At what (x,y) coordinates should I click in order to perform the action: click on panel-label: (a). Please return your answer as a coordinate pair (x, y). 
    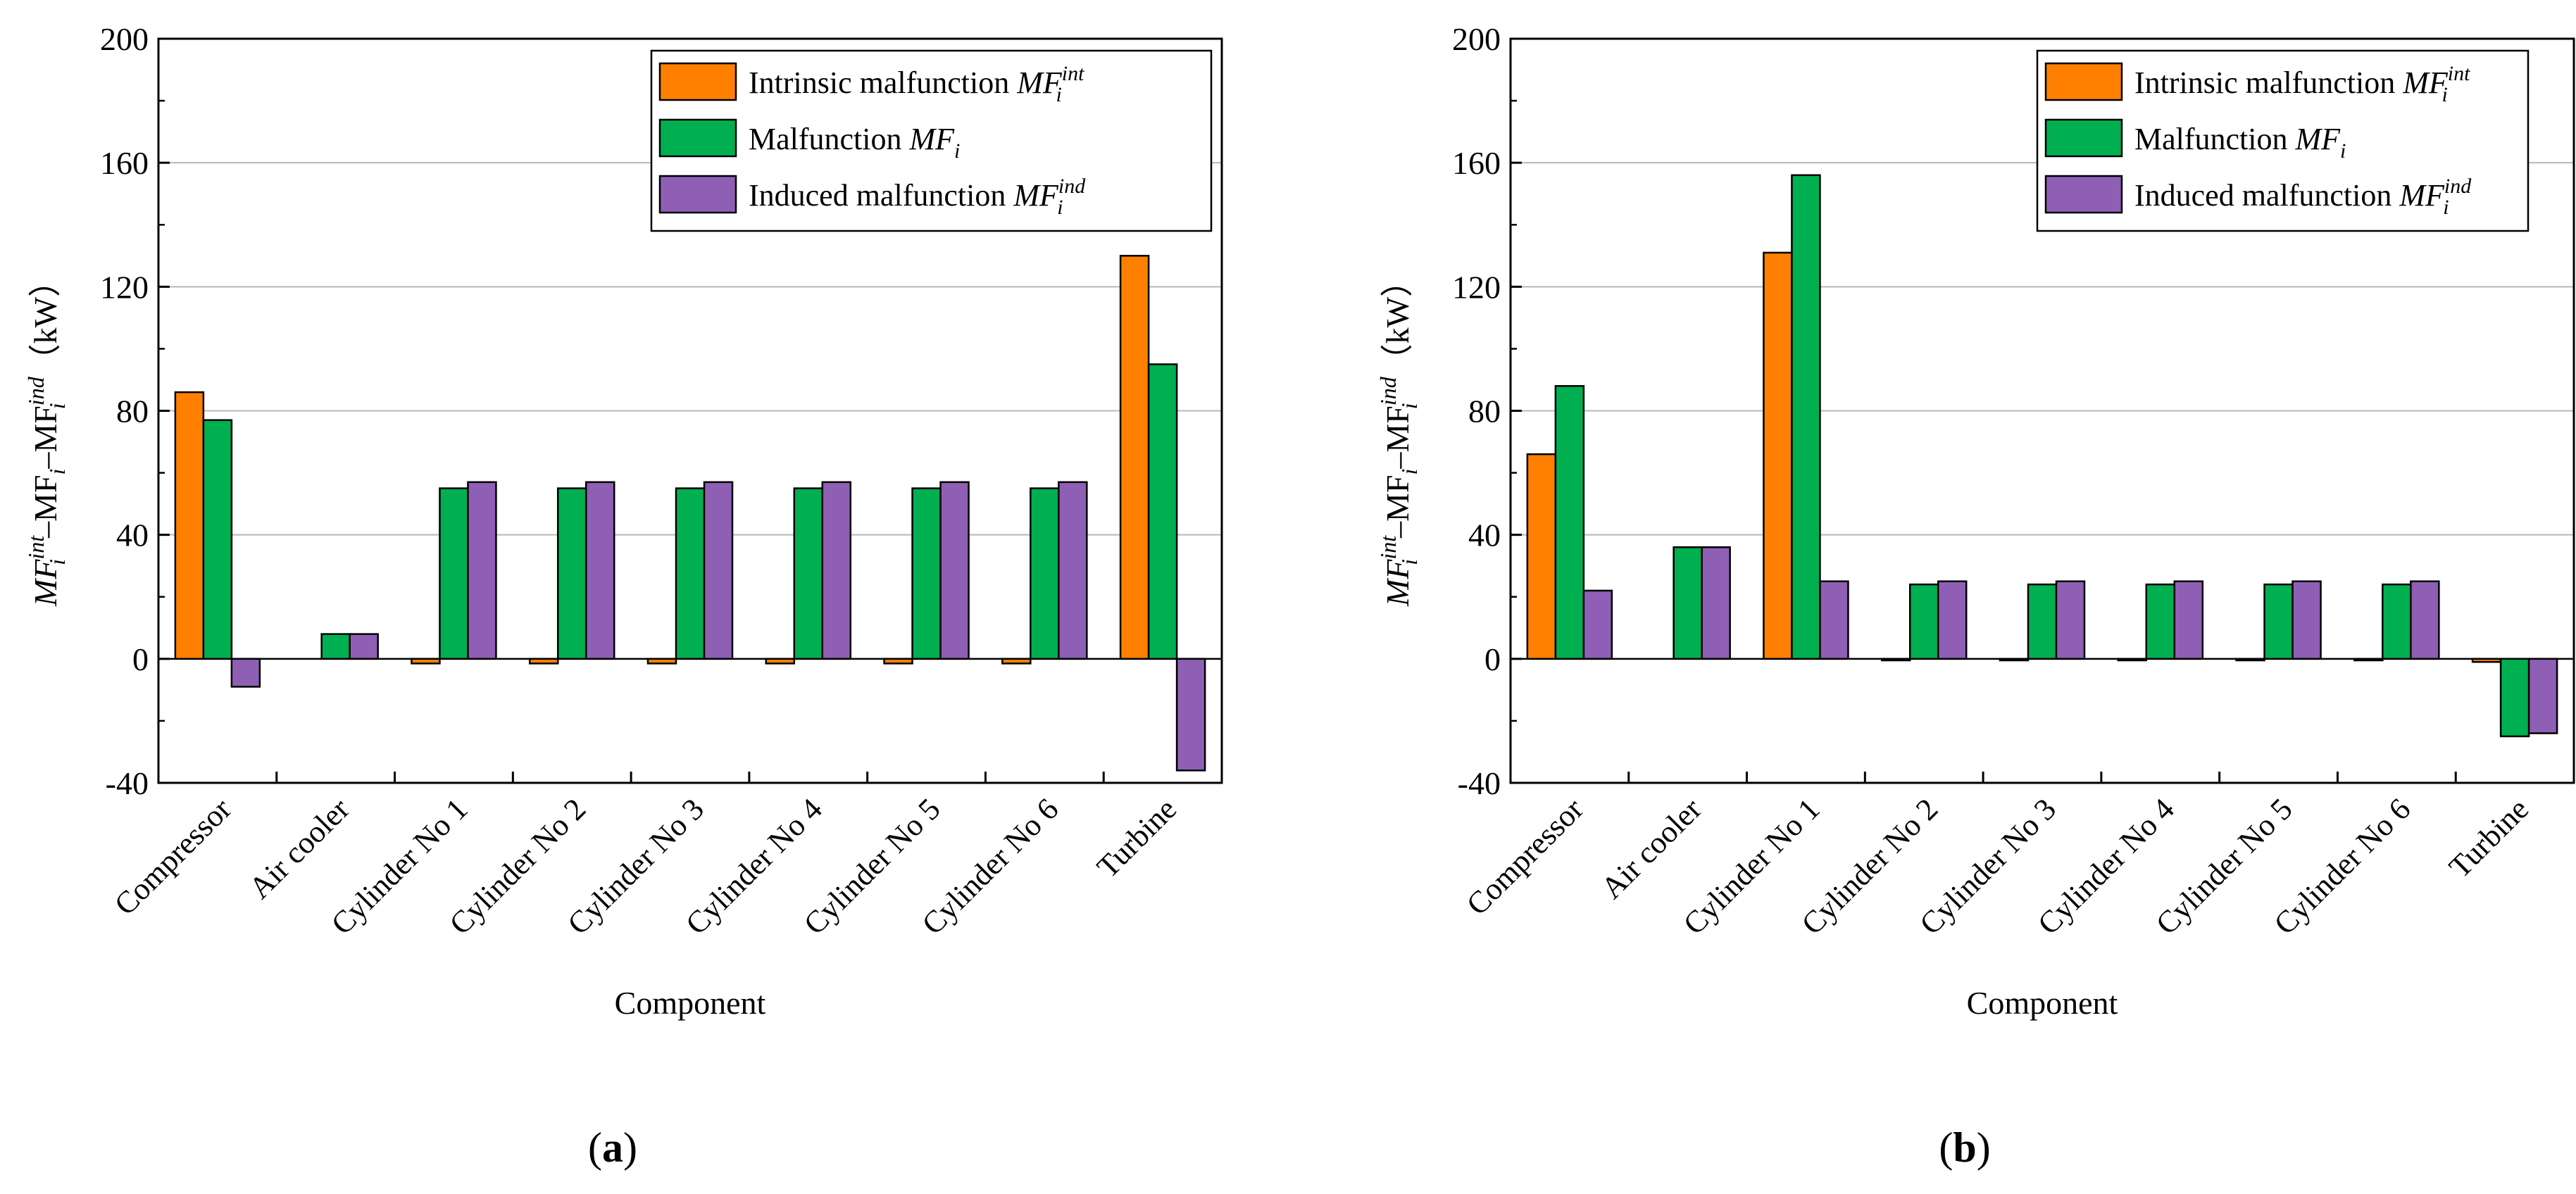
    Looking at the image, I should click on (612, 1147).